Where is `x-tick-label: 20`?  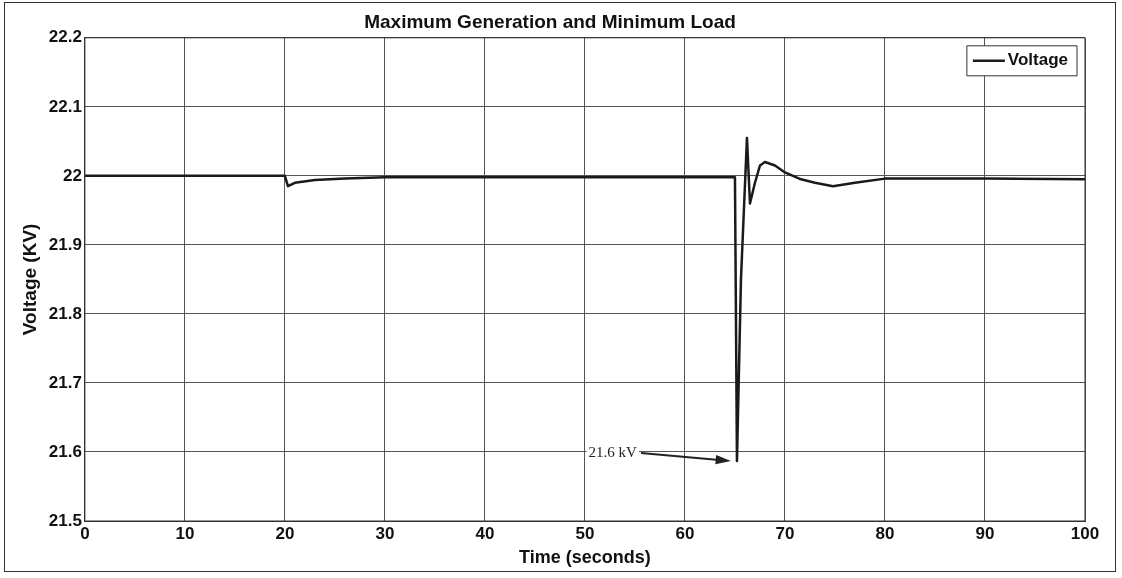 x-tick-label: 20 is located at coordinates (285, 533).